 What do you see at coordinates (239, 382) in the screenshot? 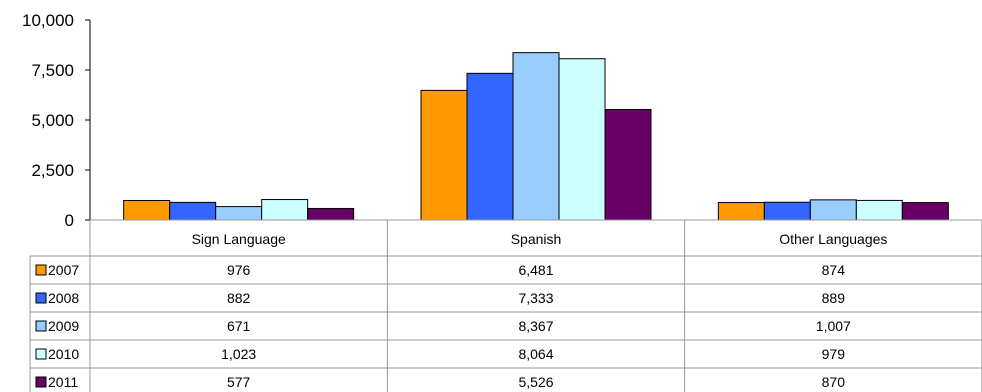
I see `data-label: 577` at bounding box center [239, 382].